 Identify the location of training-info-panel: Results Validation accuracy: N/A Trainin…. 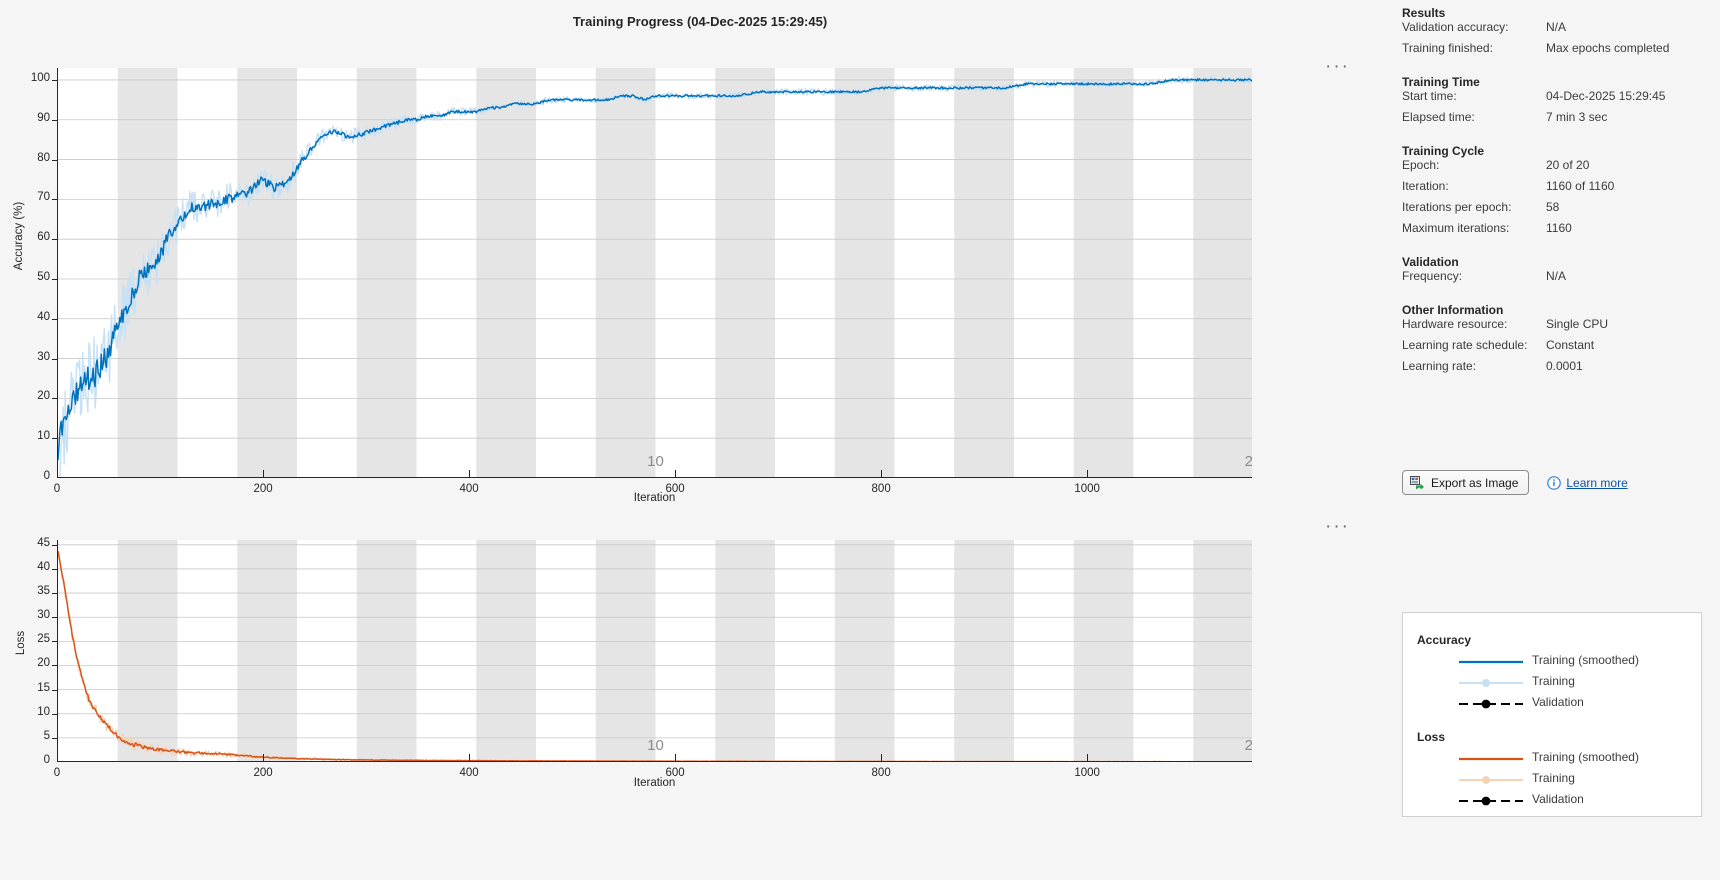
(1561, 190).